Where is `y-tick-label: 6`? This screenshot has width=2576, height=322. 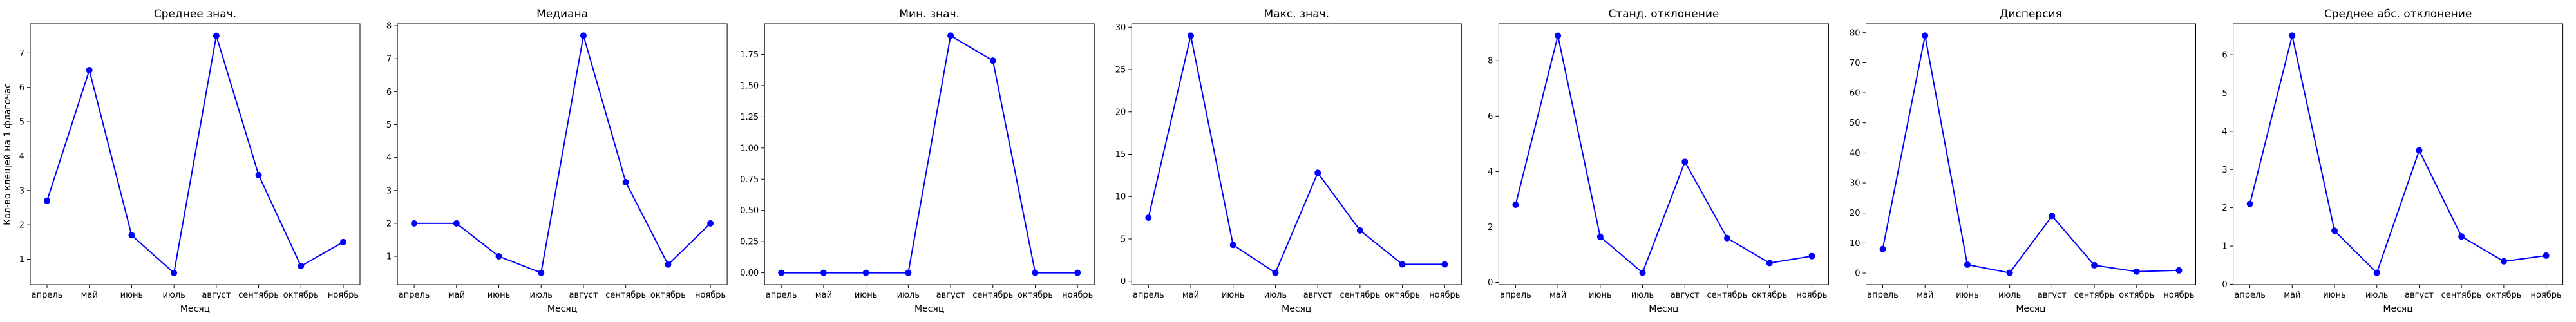
y-tick-label: 6 is located at coordinates (2225, 56).